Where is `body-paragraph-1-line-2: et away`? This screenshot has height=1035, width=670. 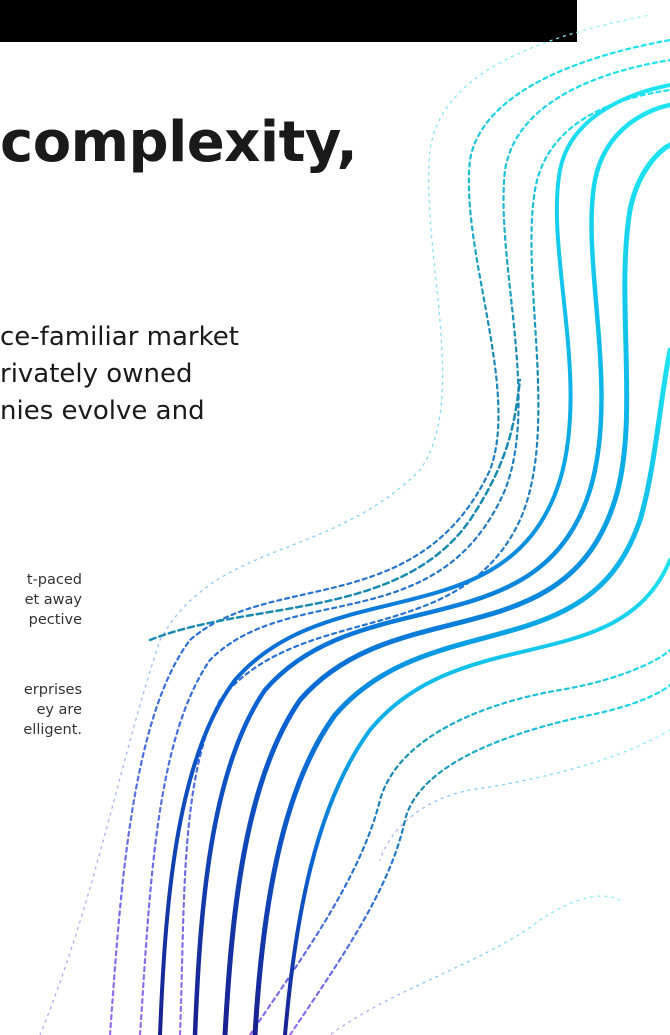 body-paragraph-1-line-2: et away is located at coordinates (53, 600).